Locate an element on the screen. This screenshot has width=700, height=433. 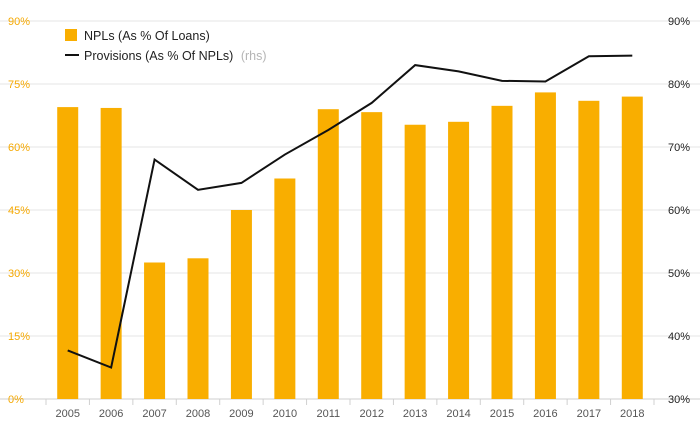
x-tick-label: 2013 is located at coordinates (415, 414).